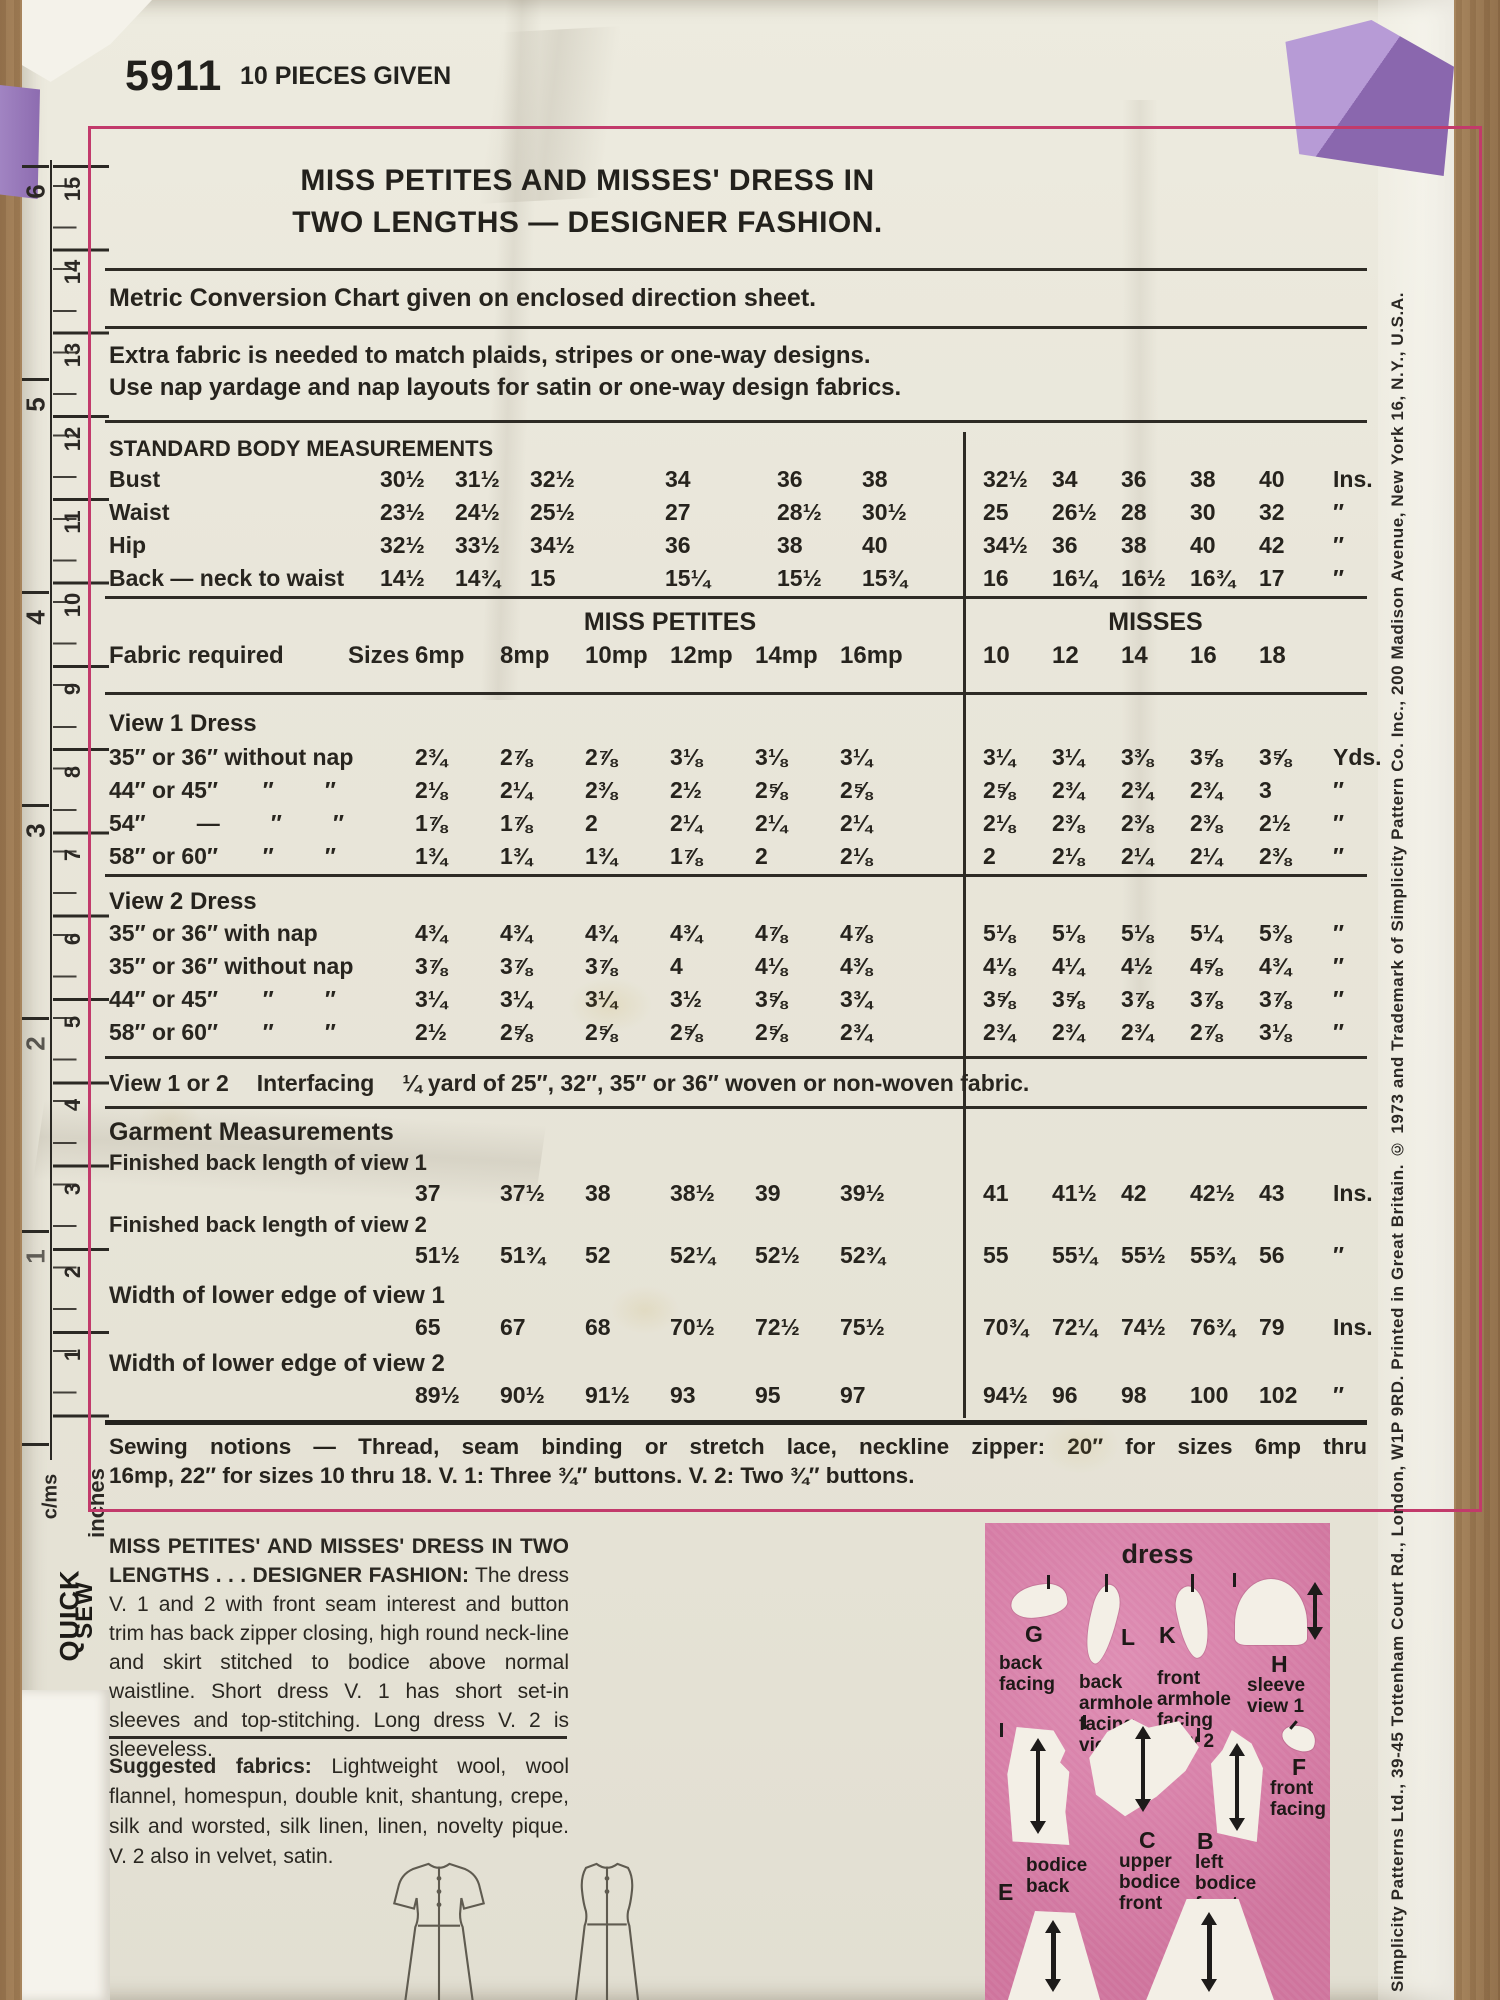  I want to click on cell-value: 68, so click(598, 1327).